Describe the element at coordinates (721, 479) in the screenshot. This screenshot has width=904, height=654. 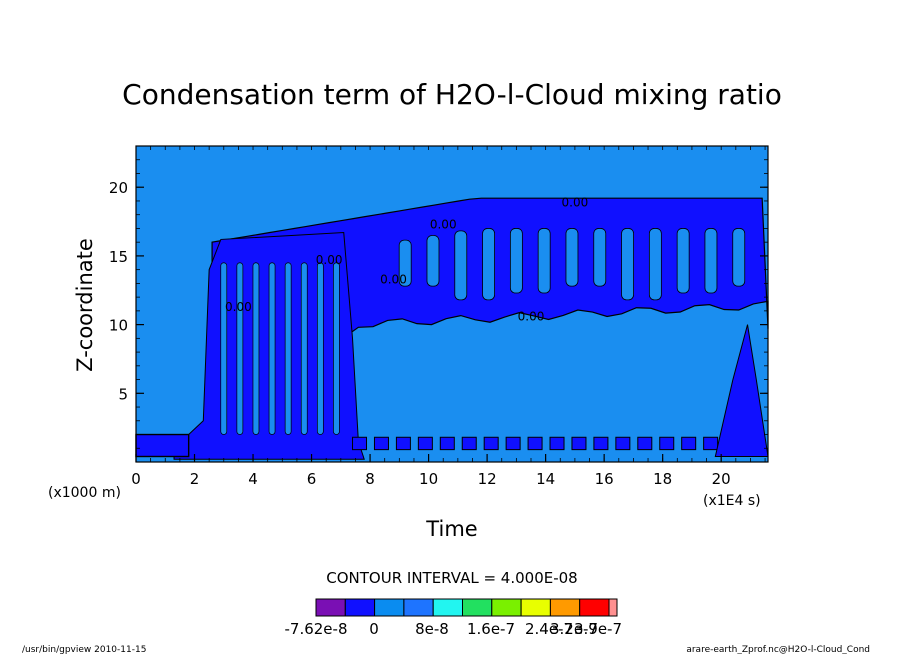
I see `x-tick-label: 20` at that location.